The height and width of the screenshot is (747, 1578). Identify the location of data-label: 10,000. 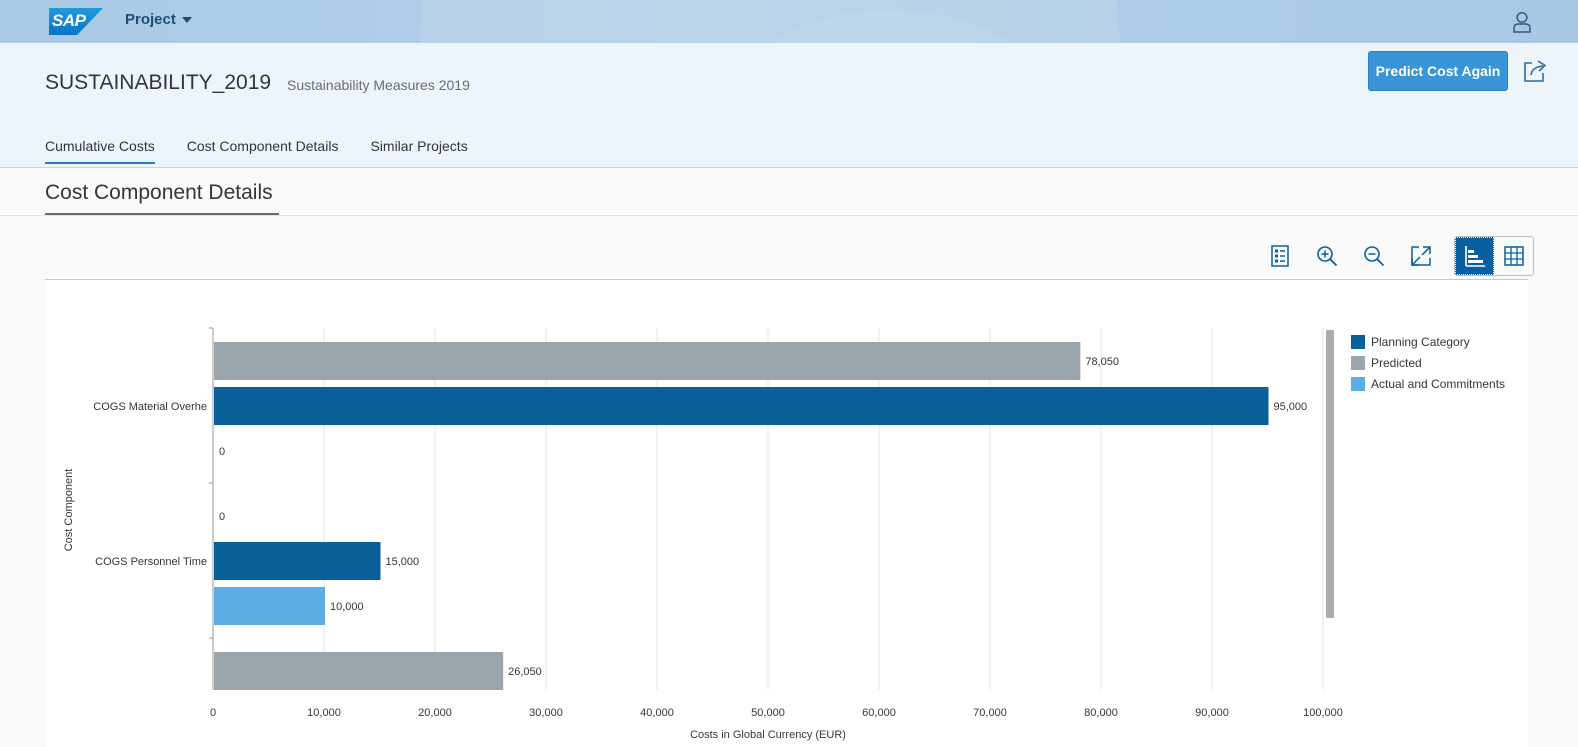
(347, 607).